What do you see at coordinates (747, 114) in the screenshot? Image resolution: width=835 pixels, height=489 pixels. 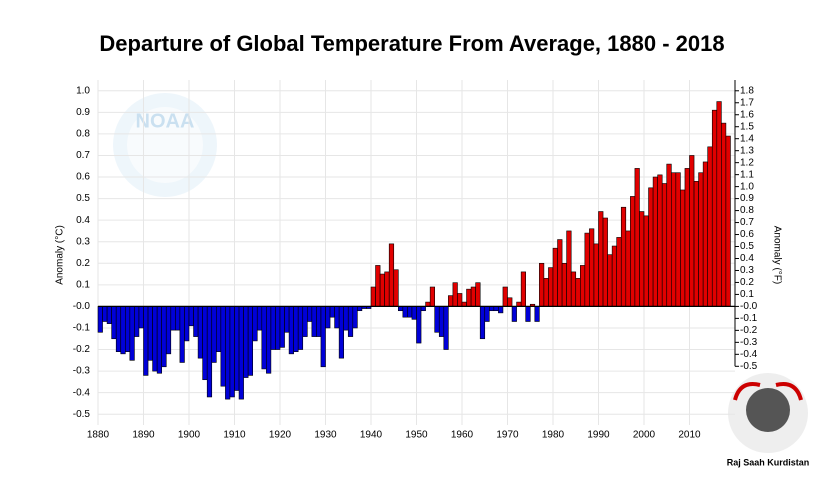 I see `y2-tick-label: 1.6` at bounding box center [747, 114].